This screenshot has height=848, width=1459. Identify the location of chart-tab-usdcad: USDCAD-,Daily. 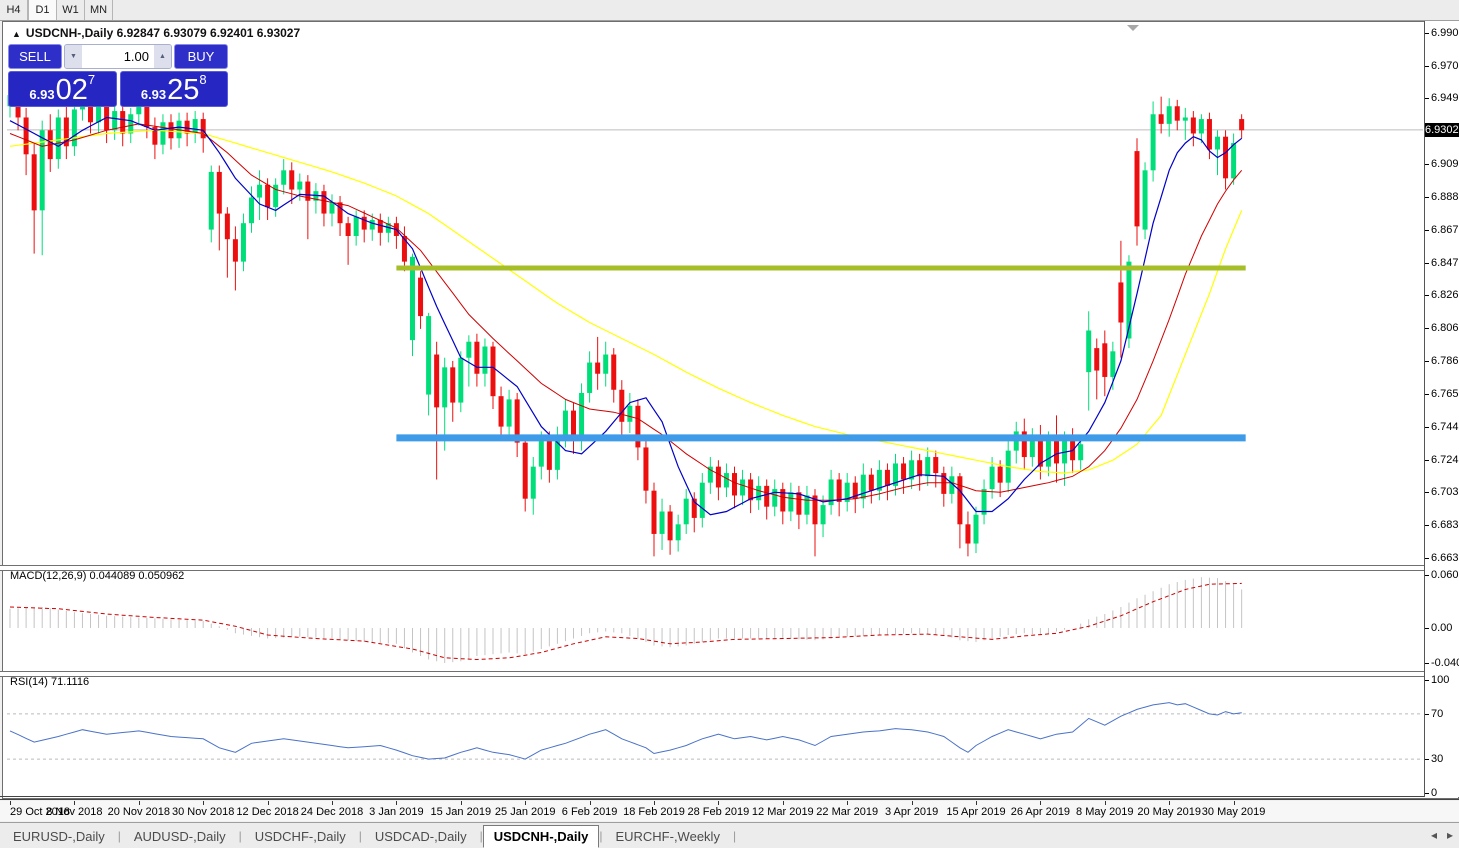
(420, 836).